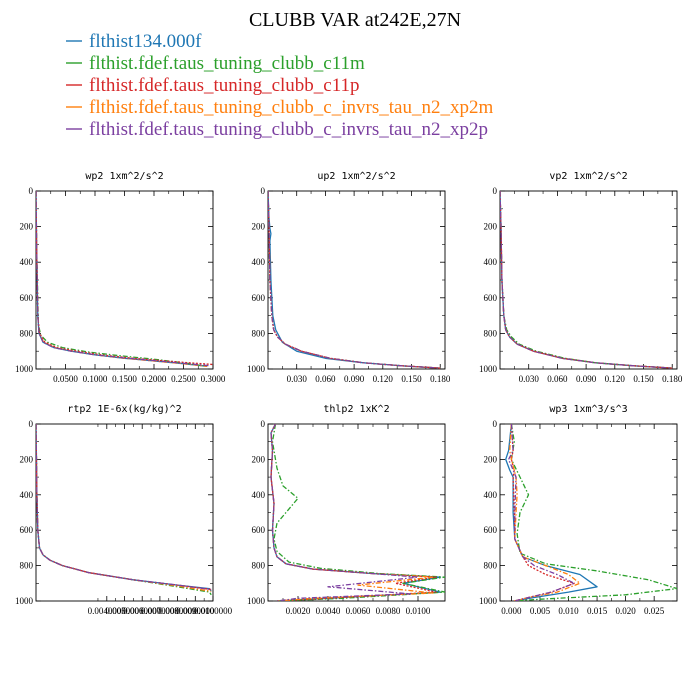 This screenshot has height=700, width=700. Describe the element at coordinates (145, 41) in the screenshot. I see `legend-label: flthist134.000f` at that location.